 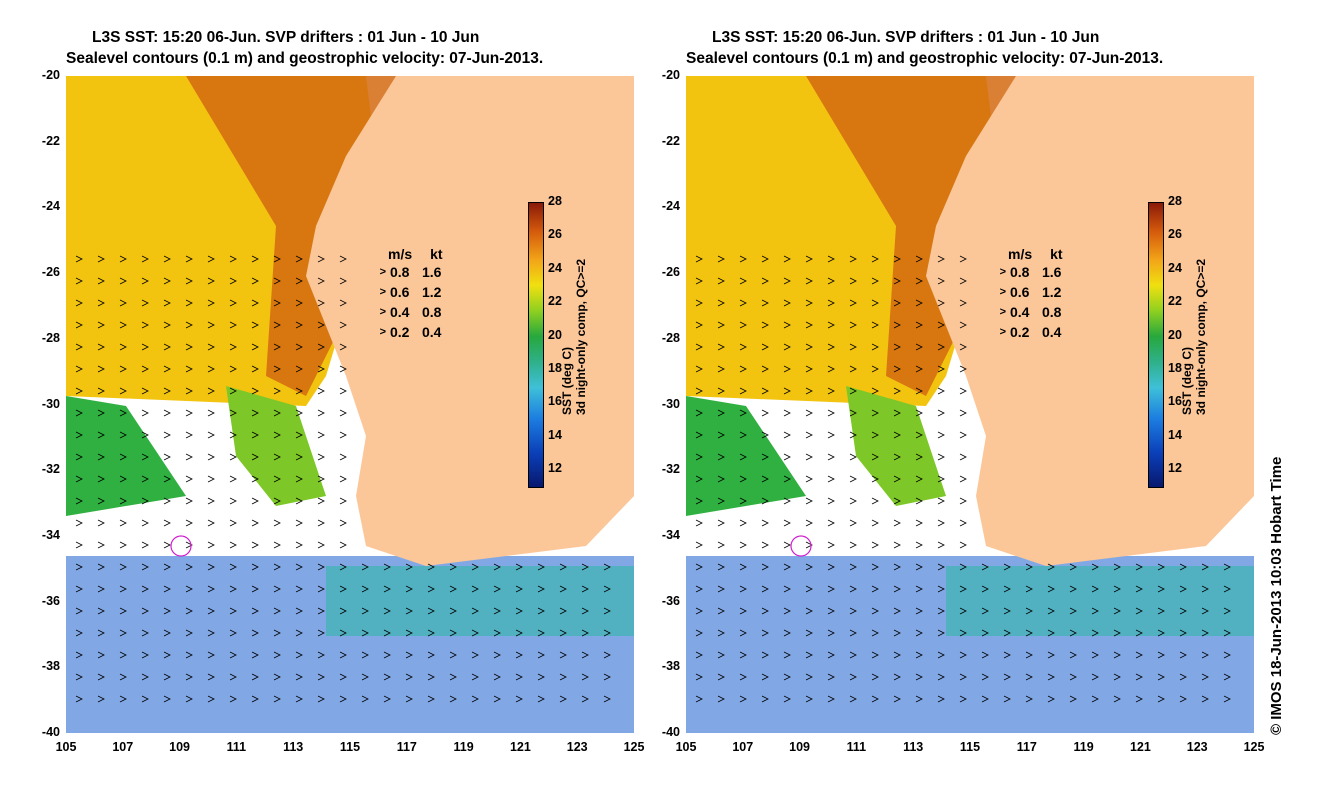 I want to click on x-tick-label: 123, so click(x=577, y=747).